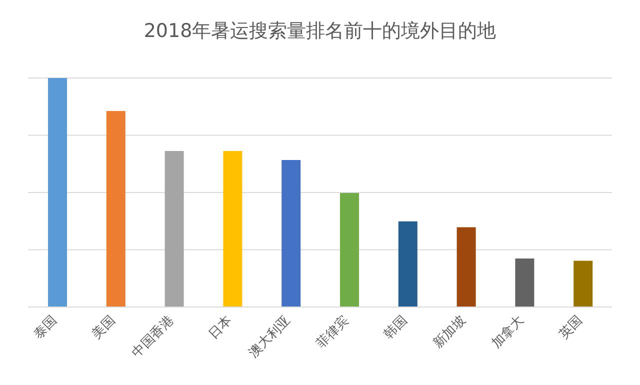 Image resolution: width=640 pixels, height=385 pixels. I want to click on x-tick-label: 澳大利亚, so click(270, 337).